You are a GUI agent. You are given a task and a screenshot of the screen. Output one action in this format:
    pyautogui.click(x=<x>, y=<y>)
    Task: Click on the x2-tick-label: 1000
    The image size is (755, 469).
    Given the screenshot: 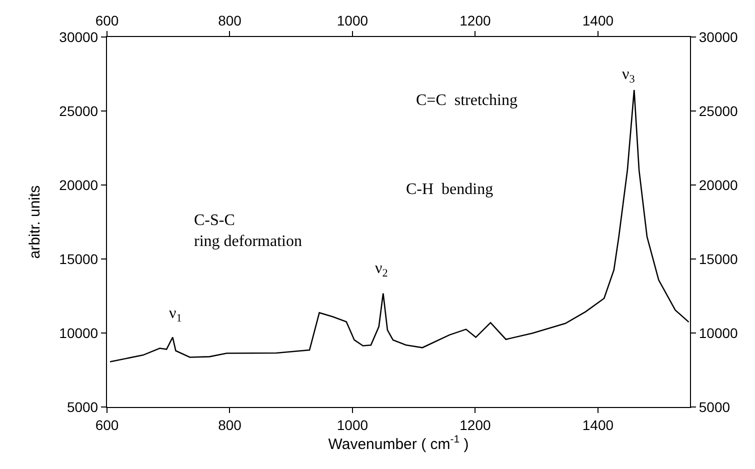 What is the action you would take?
    pyautogui.click(x=352, y=424)
    